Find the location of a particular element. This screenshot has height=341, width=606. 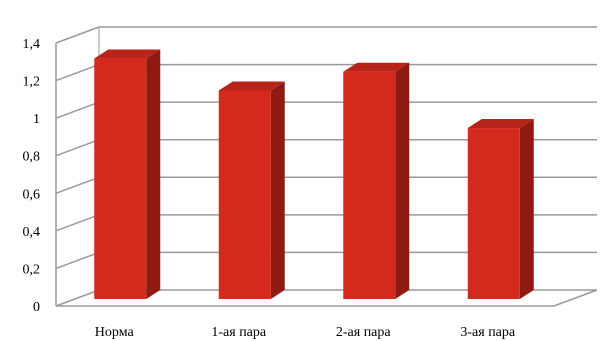

x-category-label: 3-ая пара is located at coordinates (488, 332).